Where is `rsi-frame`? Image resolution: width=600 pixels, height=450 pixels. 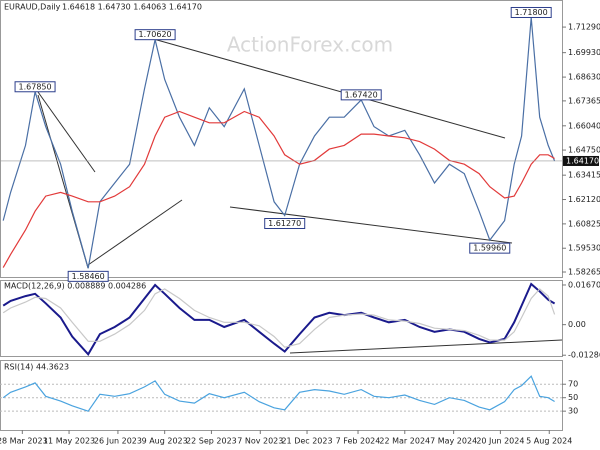 rsi-frame is located at coordinates (281, 395).